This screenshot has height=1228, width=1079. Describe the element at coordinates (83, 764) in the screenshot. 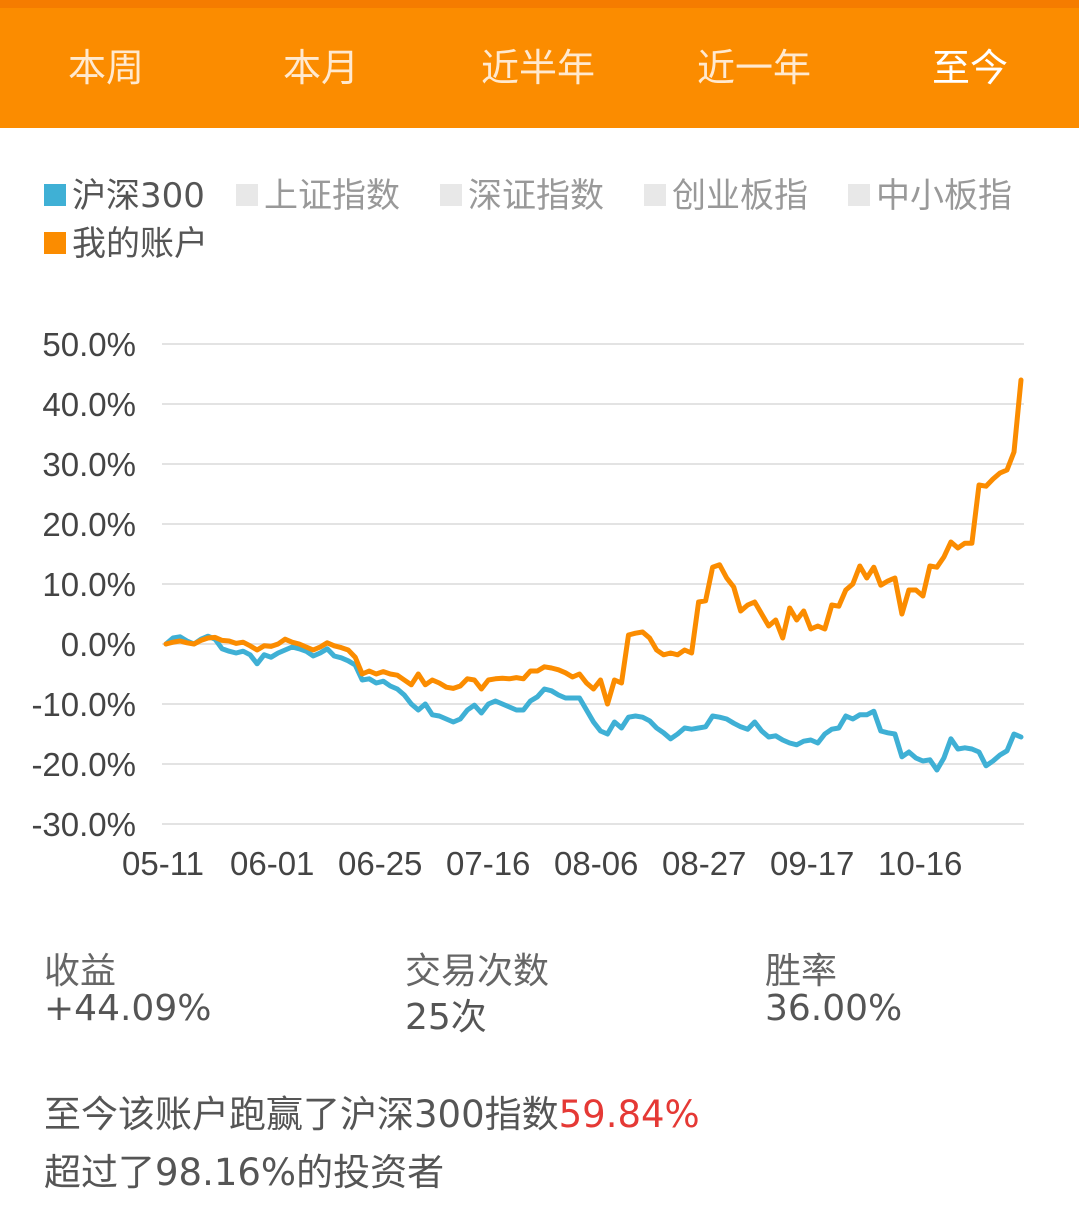

I see `y-tick-label: -20.0%` at that location.